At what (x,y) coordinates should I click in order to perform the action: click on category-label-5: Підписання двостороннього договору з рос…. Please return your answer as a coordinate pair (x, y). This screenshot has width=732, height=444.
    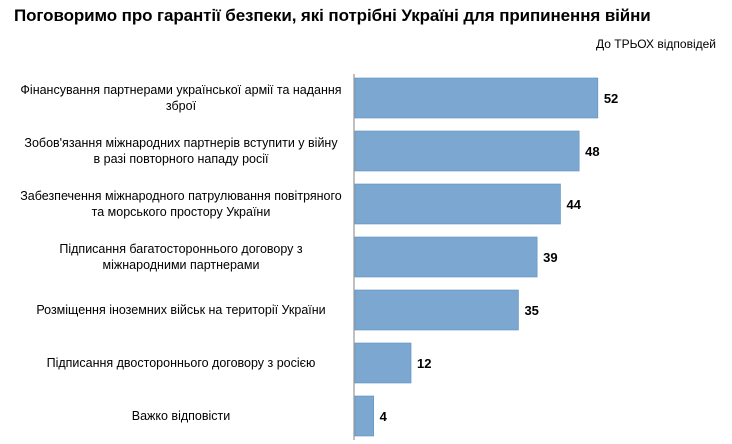
    Looking at the image, I should click on (181, 363).